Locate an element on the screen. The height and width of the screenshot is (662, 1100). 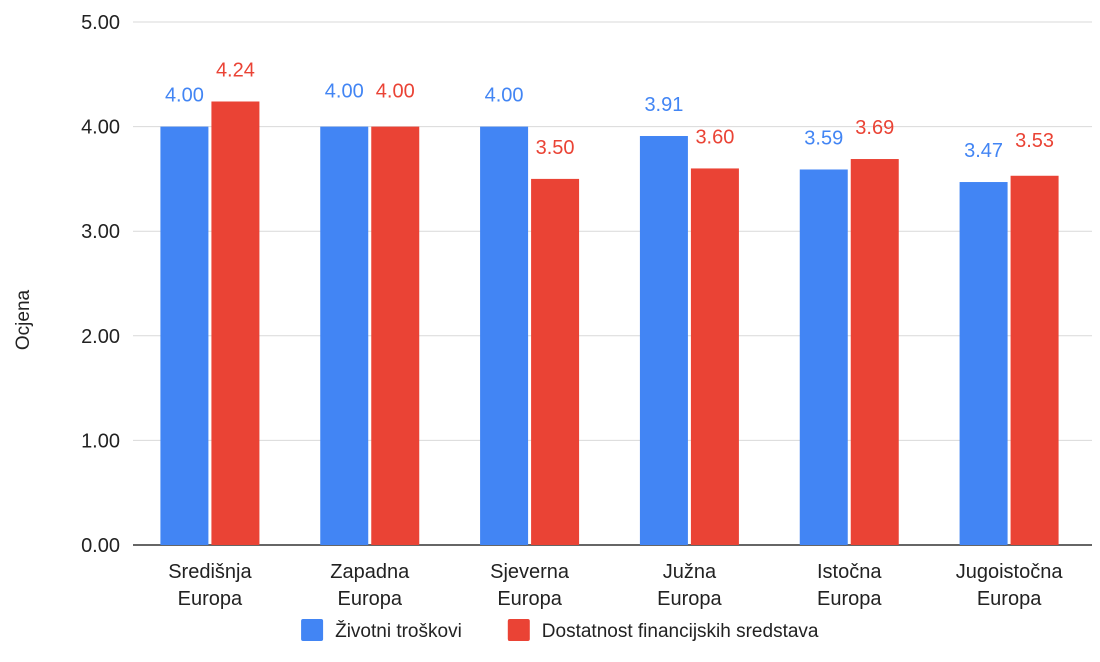
data-label-zivotni-troskovi-2: 4.00 is located at coordinates (504, 96).